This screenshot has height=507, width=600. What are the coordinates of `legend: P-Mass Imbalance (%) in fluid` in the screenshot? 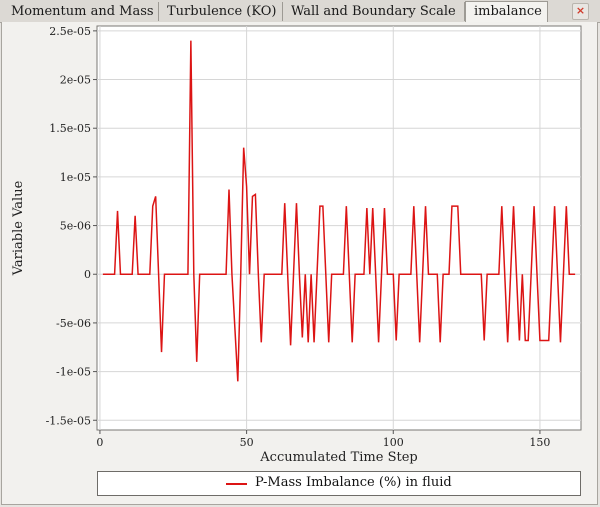 It's located at (339, 483).